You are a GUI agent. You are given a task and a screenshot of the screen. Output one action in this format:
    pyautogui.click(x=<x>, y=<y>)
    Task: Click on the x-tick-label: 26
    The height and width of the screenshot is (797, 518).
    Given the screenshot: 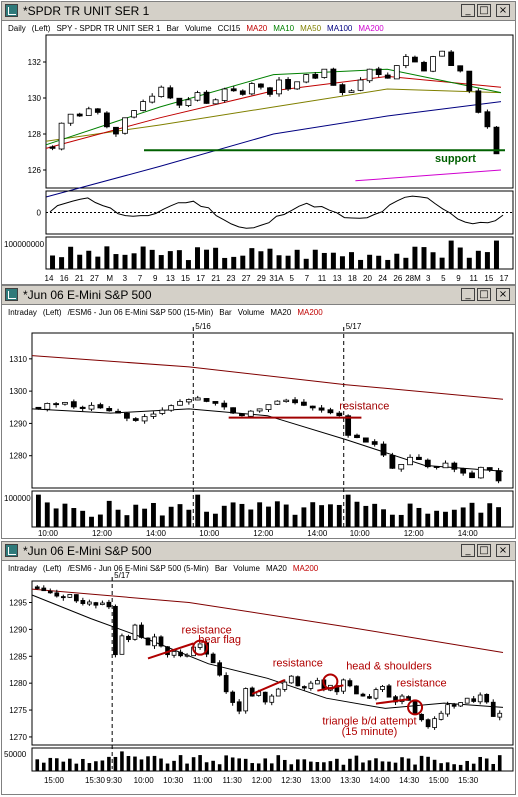 What is the action you would take?
    pyautogui.click(x=397, y=278)
    